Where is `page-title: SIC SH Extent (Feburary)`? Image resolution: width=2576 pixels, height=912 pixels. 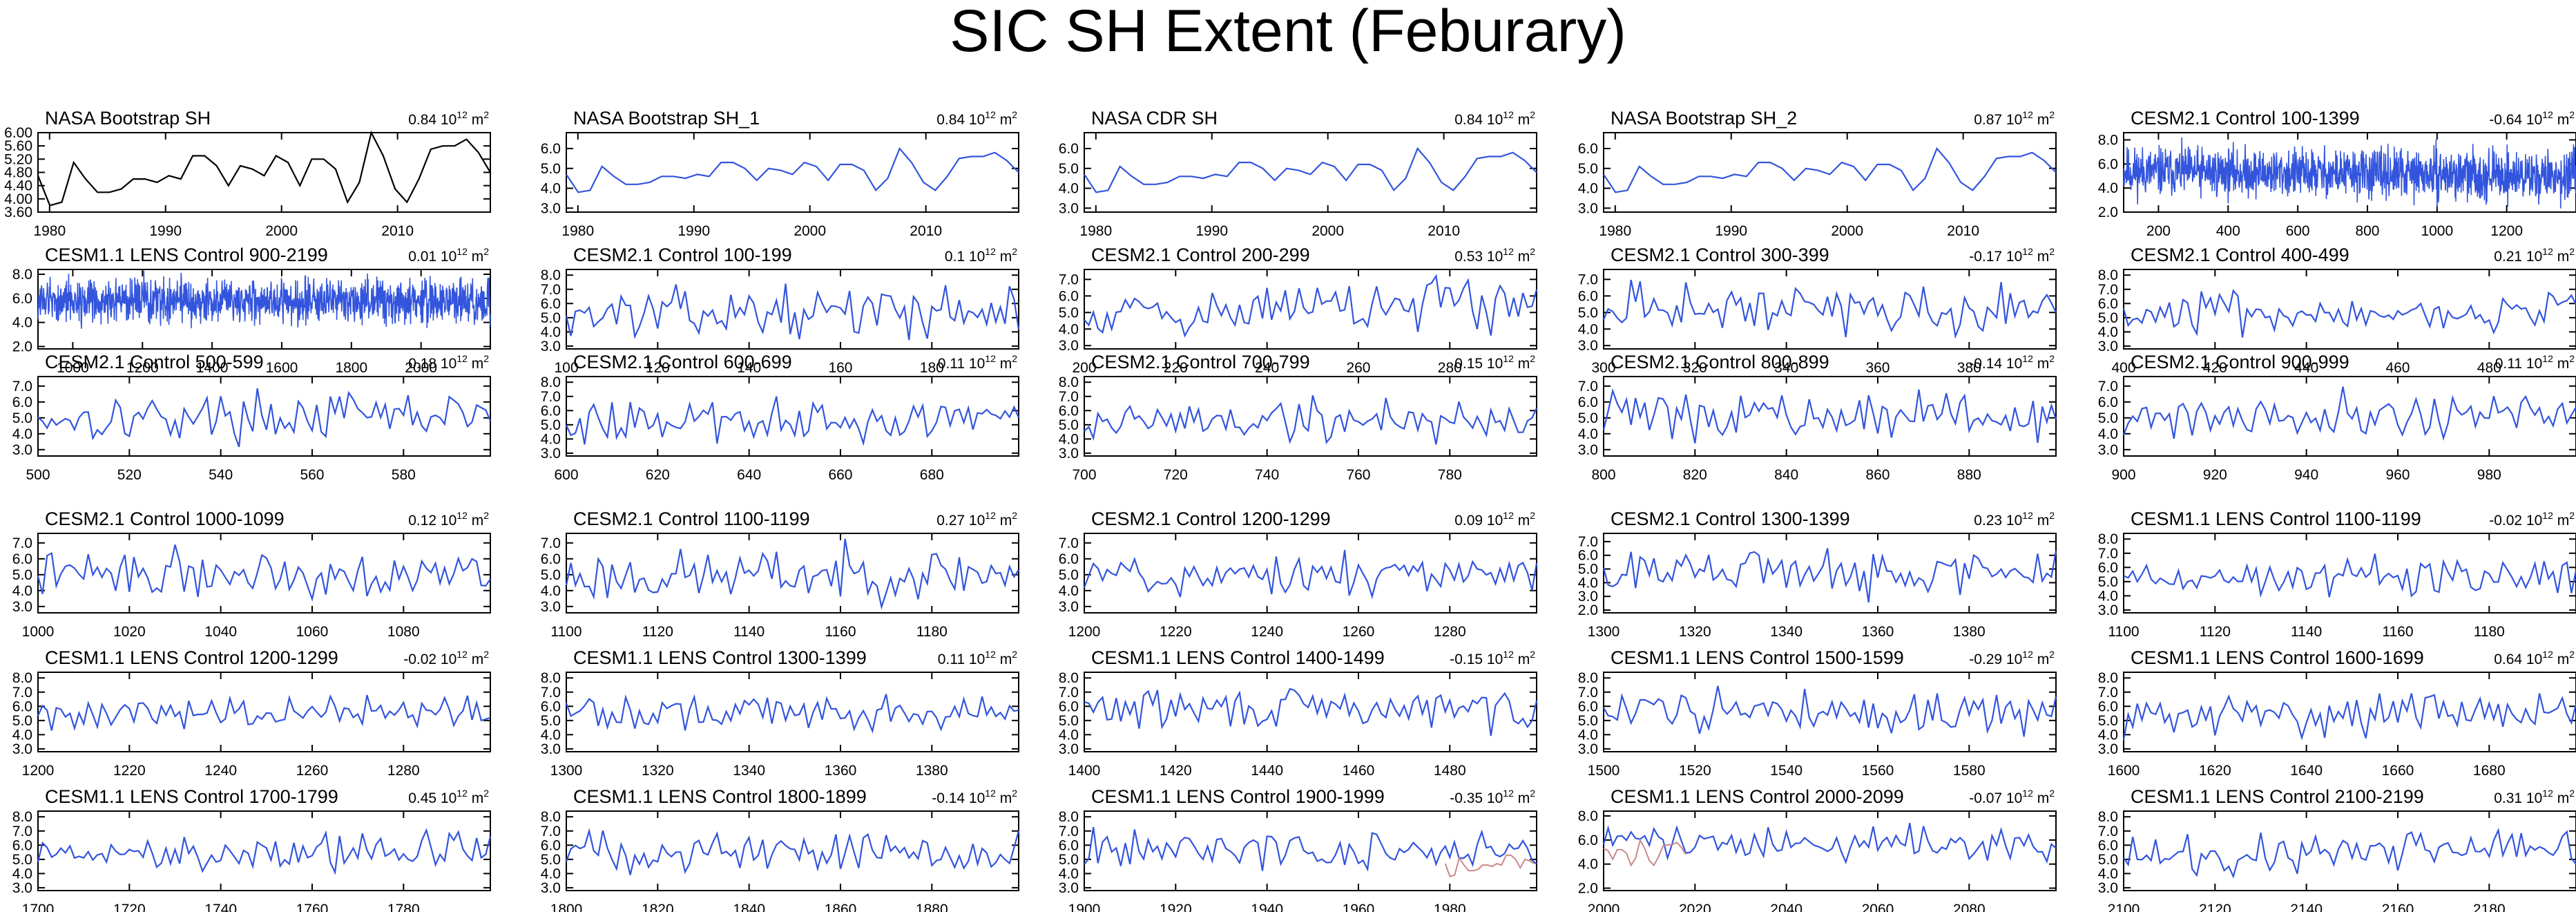
page-title: SIC SH Extent (Feburary) is located at coordinates (1288, 32).